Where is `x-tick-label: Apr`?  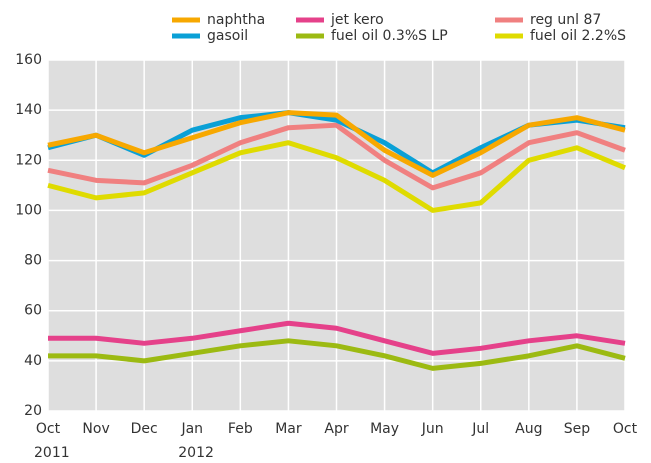 x-tick-label: Apr is located at coordinates (336, 429).